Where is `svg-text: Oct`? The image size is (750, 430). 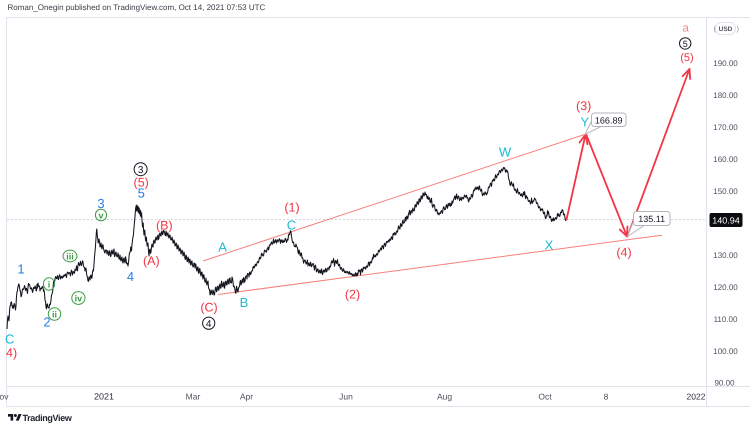 svg-text: Oct is located at coordinates (545, 396).